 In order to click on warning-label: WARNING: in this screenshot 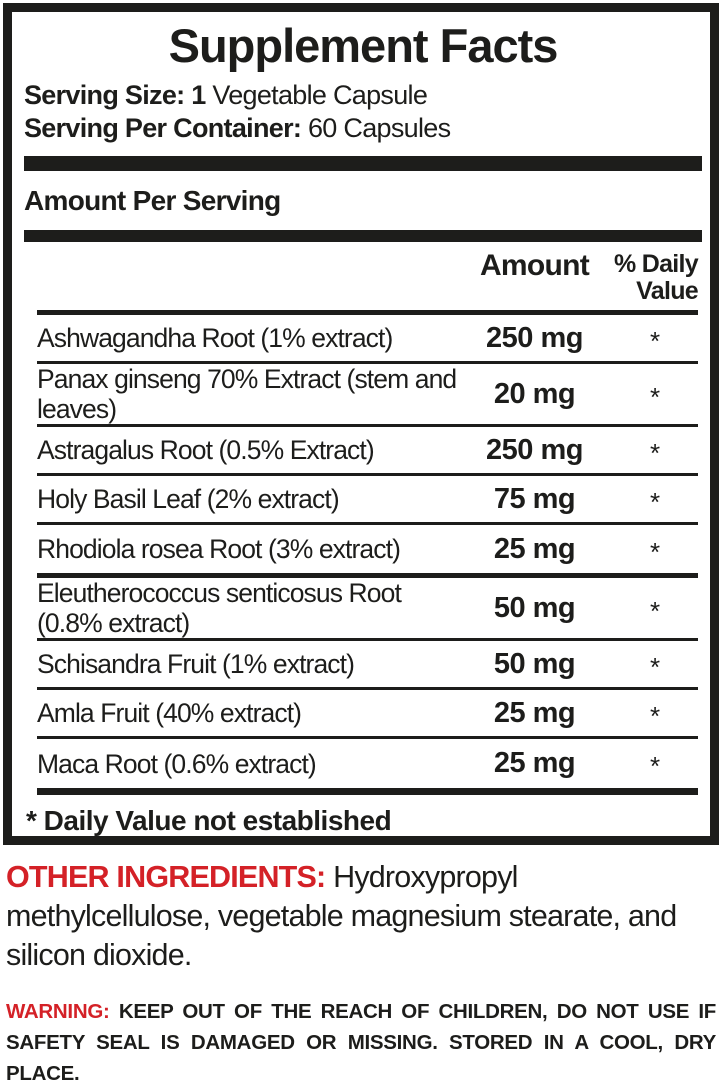, I will do `click(58, 1011)`.